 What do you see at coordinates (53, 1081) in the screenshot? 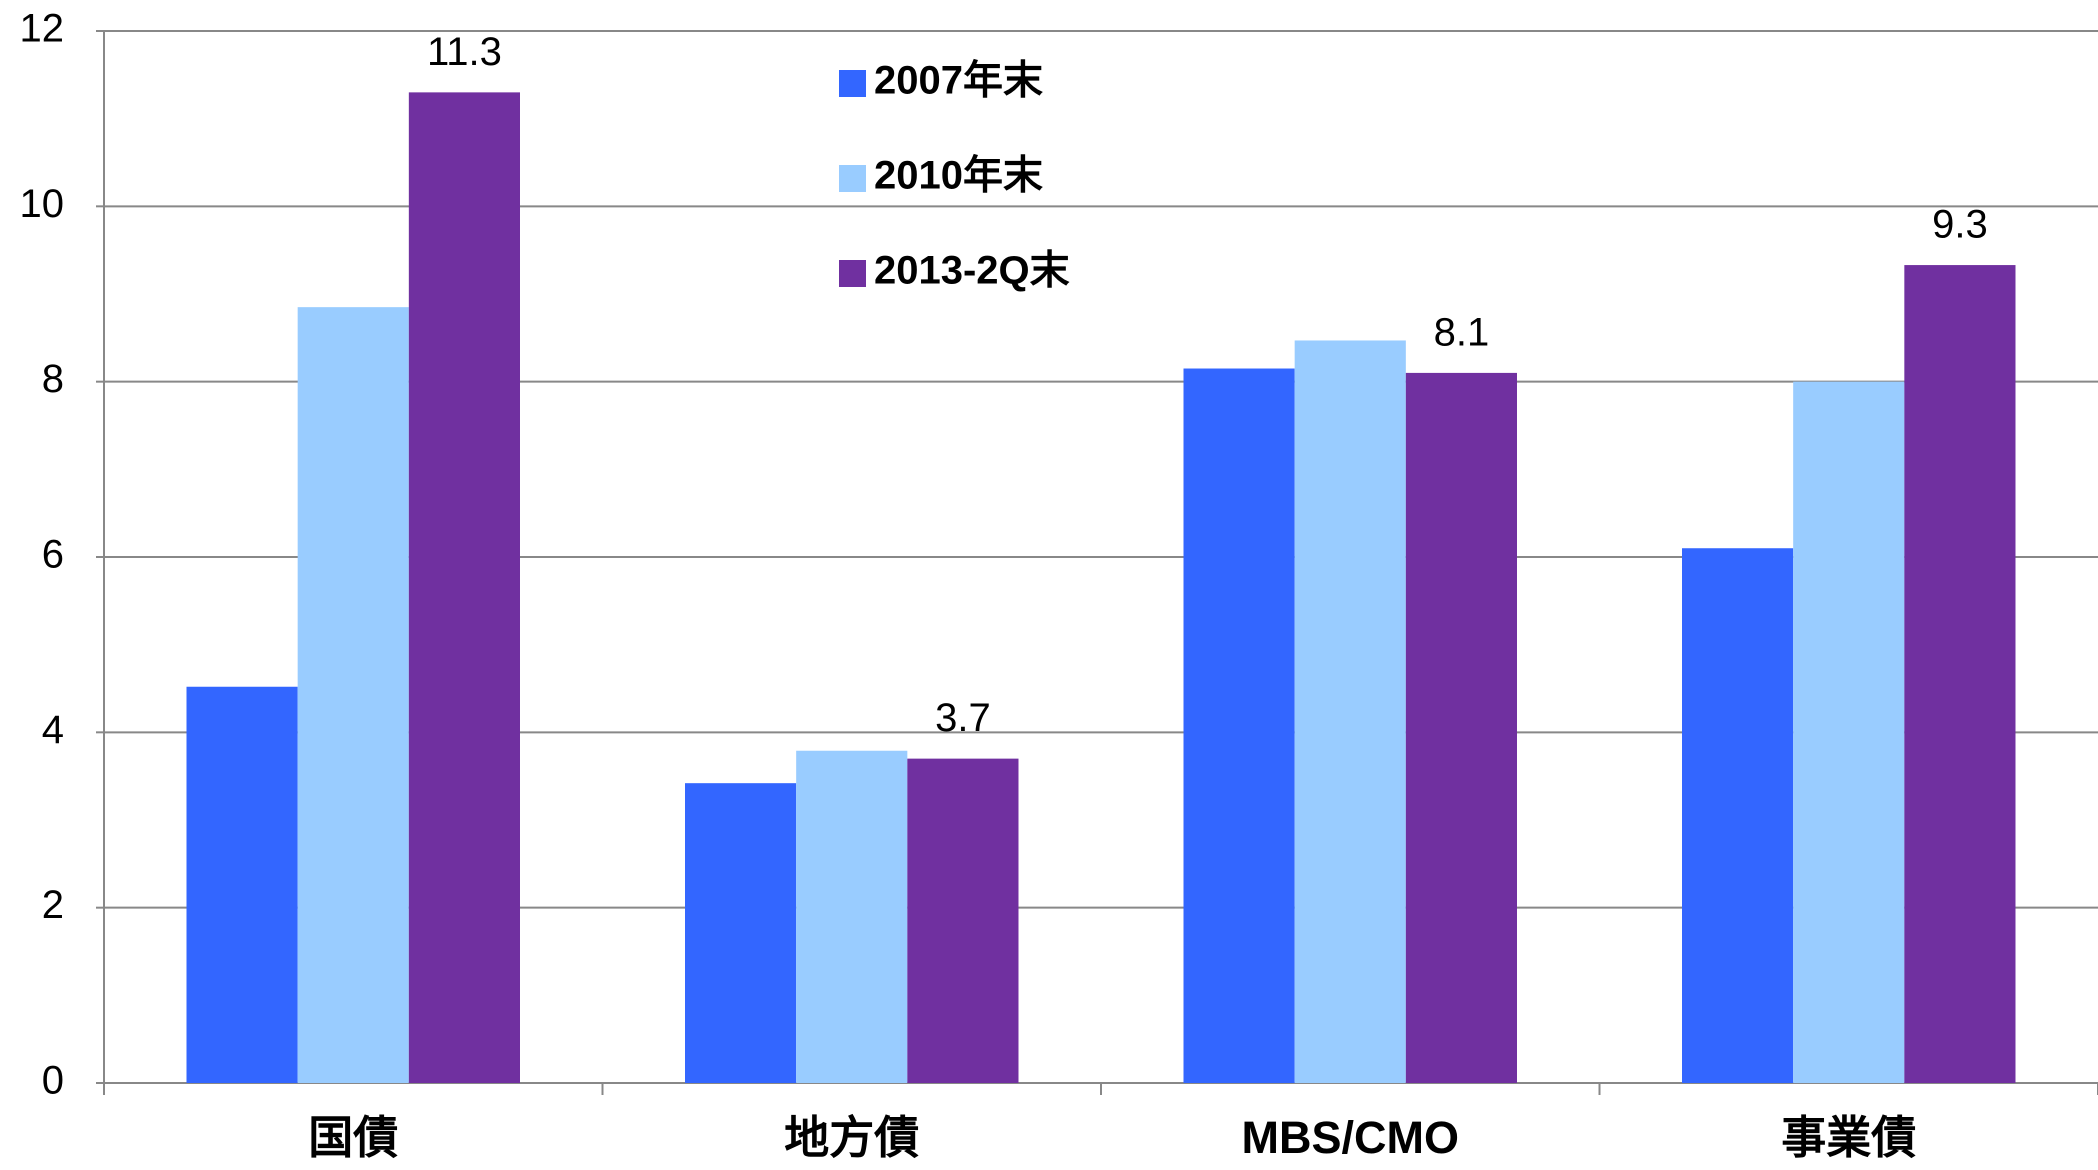
I see `y-tick-label: 0` at bounding box center [53, 1081].